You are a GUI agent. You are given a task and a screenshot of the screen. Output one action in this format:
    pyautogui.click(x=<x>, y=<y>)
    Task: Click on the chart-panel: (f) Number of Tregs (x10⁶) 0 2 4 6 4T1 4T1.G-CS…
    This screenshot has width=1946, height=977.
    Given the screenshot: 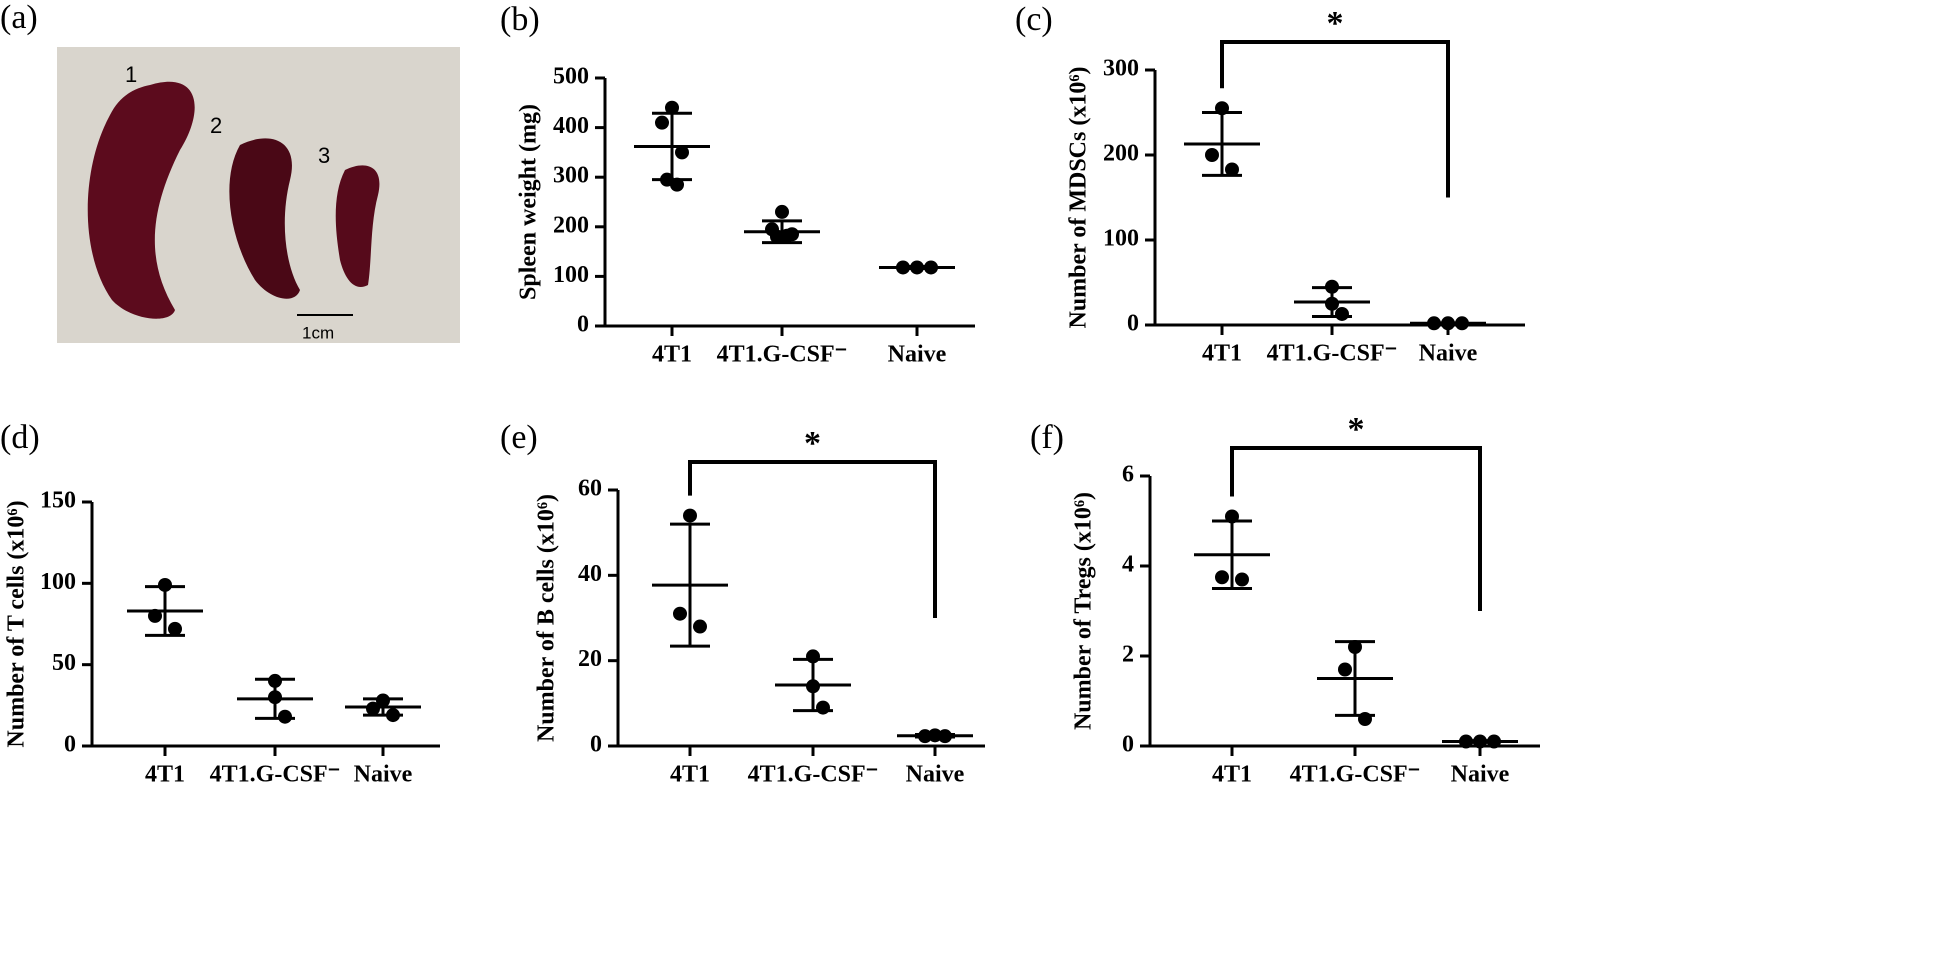 What is the action you would take?
    pyautogui.click(x=1285, y=599)
    